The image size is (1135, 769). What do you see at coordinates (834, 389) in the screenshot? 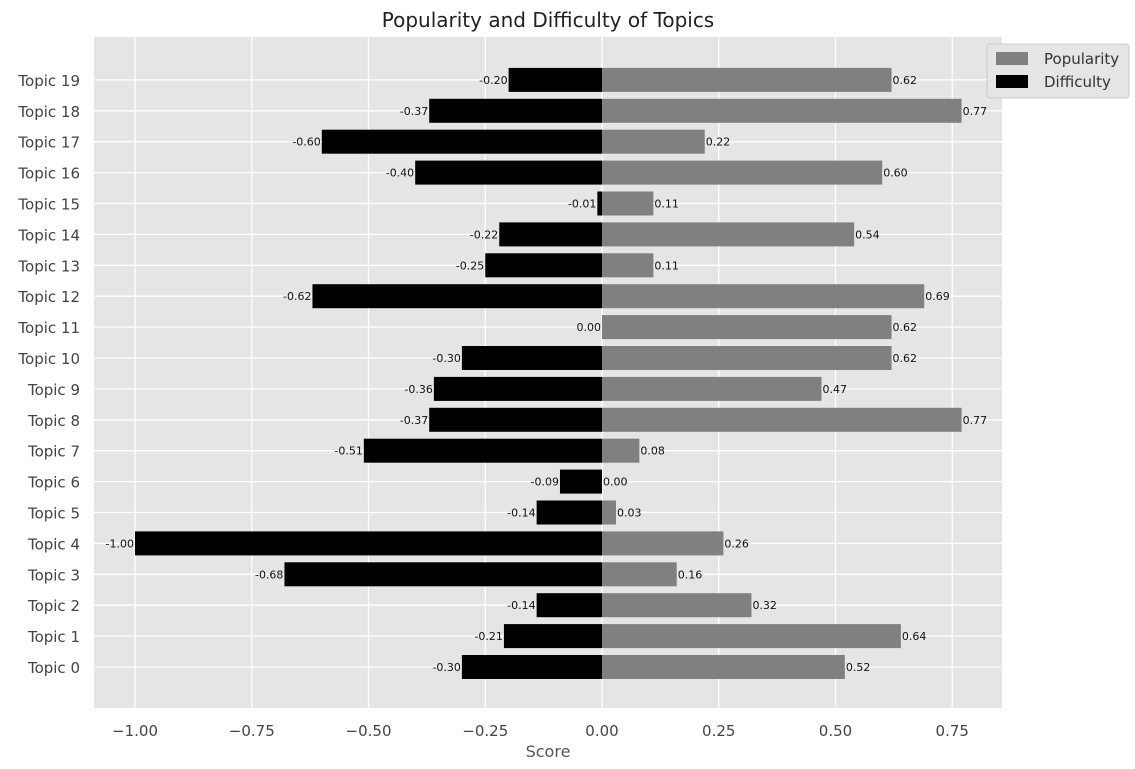
I see `popularity-value-label-9: 0.47` at bounding box center [834, 389].